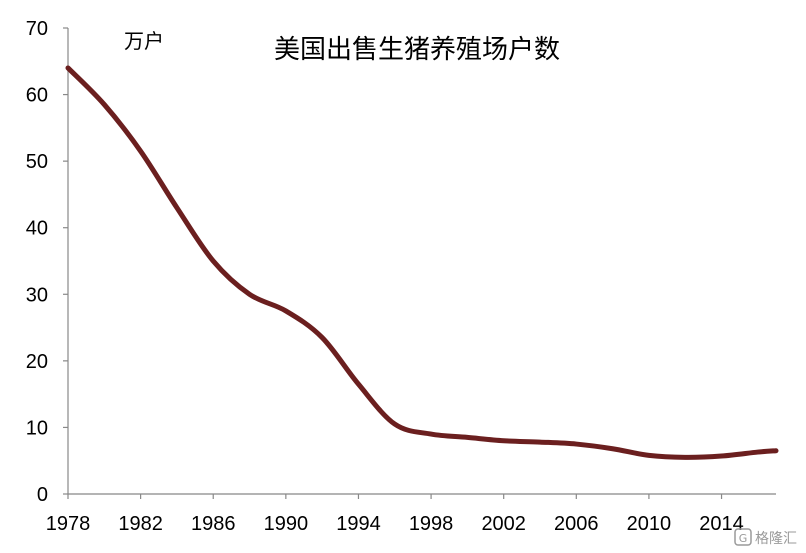  Describe the element at coordinates (68, 524) in the screenshot. I see `x-tick-label: 1978` at that location.